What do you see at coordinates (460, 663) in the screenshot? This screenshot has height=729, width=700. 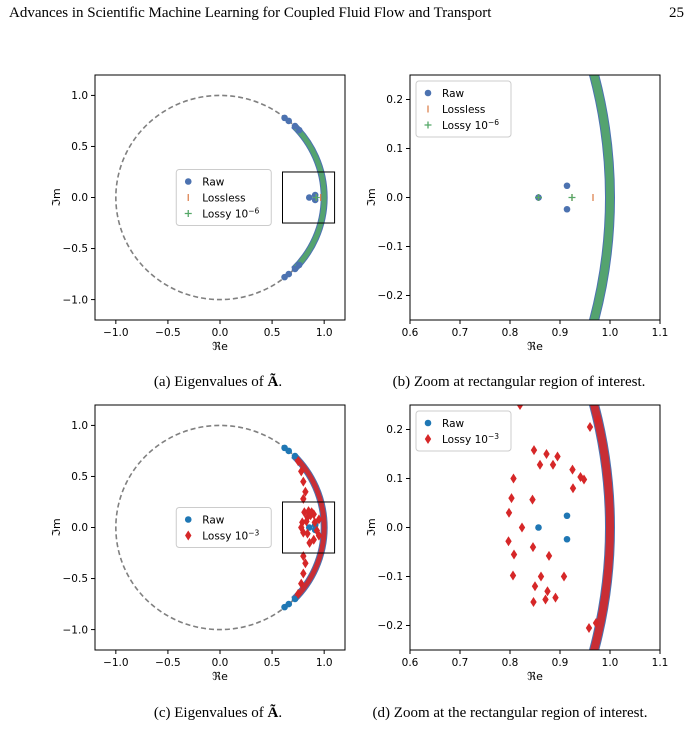 I see `x-tick-label: 0.7` at bounding box center [460, 663].